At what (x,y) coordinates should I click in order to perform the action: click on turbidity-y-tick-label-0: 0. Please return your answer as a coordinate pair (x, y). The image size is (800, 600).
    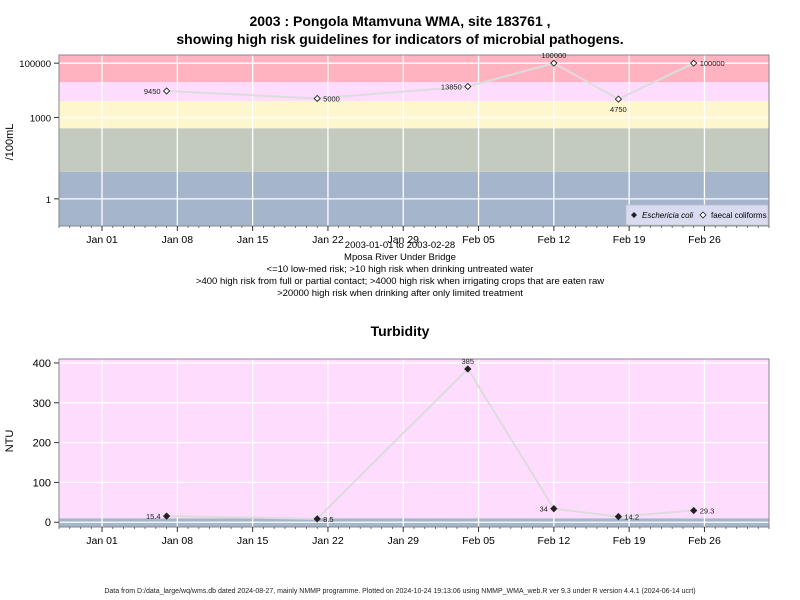
    Looking at the image, I should click on (48, 523).